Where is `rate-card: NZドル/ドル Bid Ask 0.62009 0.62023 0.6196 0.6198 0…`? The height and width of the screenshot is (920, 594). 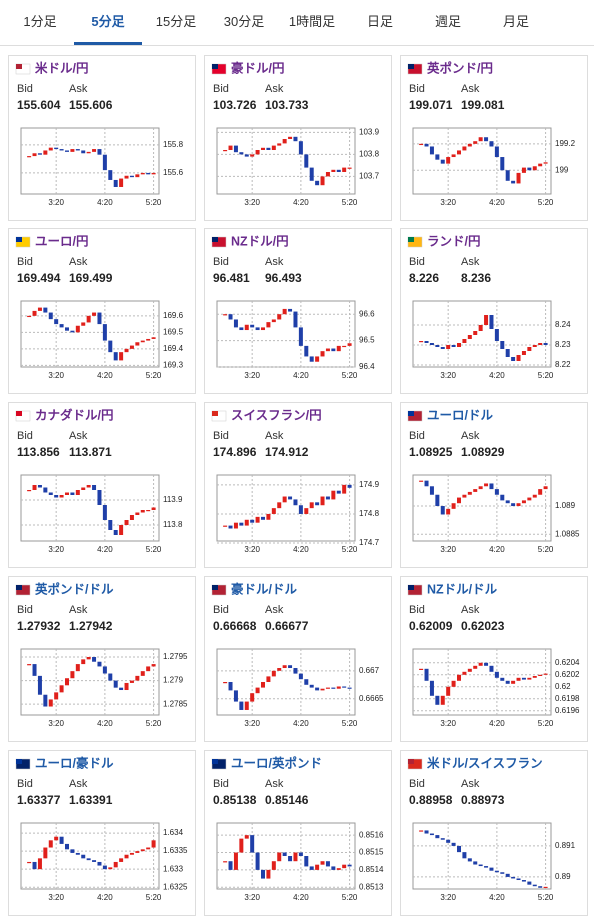 rate-card: NZドル/ドル Bid Ask 0.62009 0.62023 0.6196 0.6198 0… is located at coordinates (494, 659).